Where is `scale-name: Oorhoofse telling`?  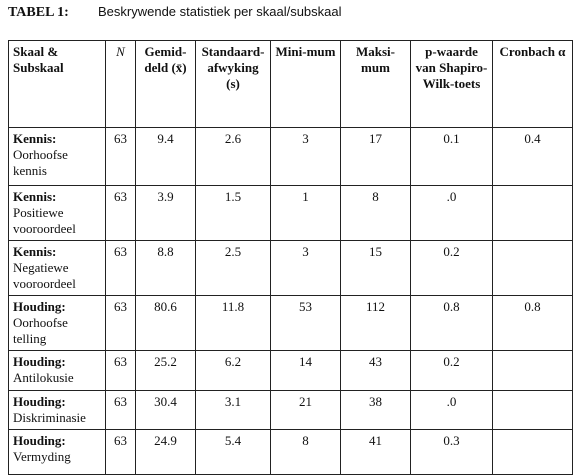
scale-name: Oorhoofse telling is located at coordinates (40, 330).